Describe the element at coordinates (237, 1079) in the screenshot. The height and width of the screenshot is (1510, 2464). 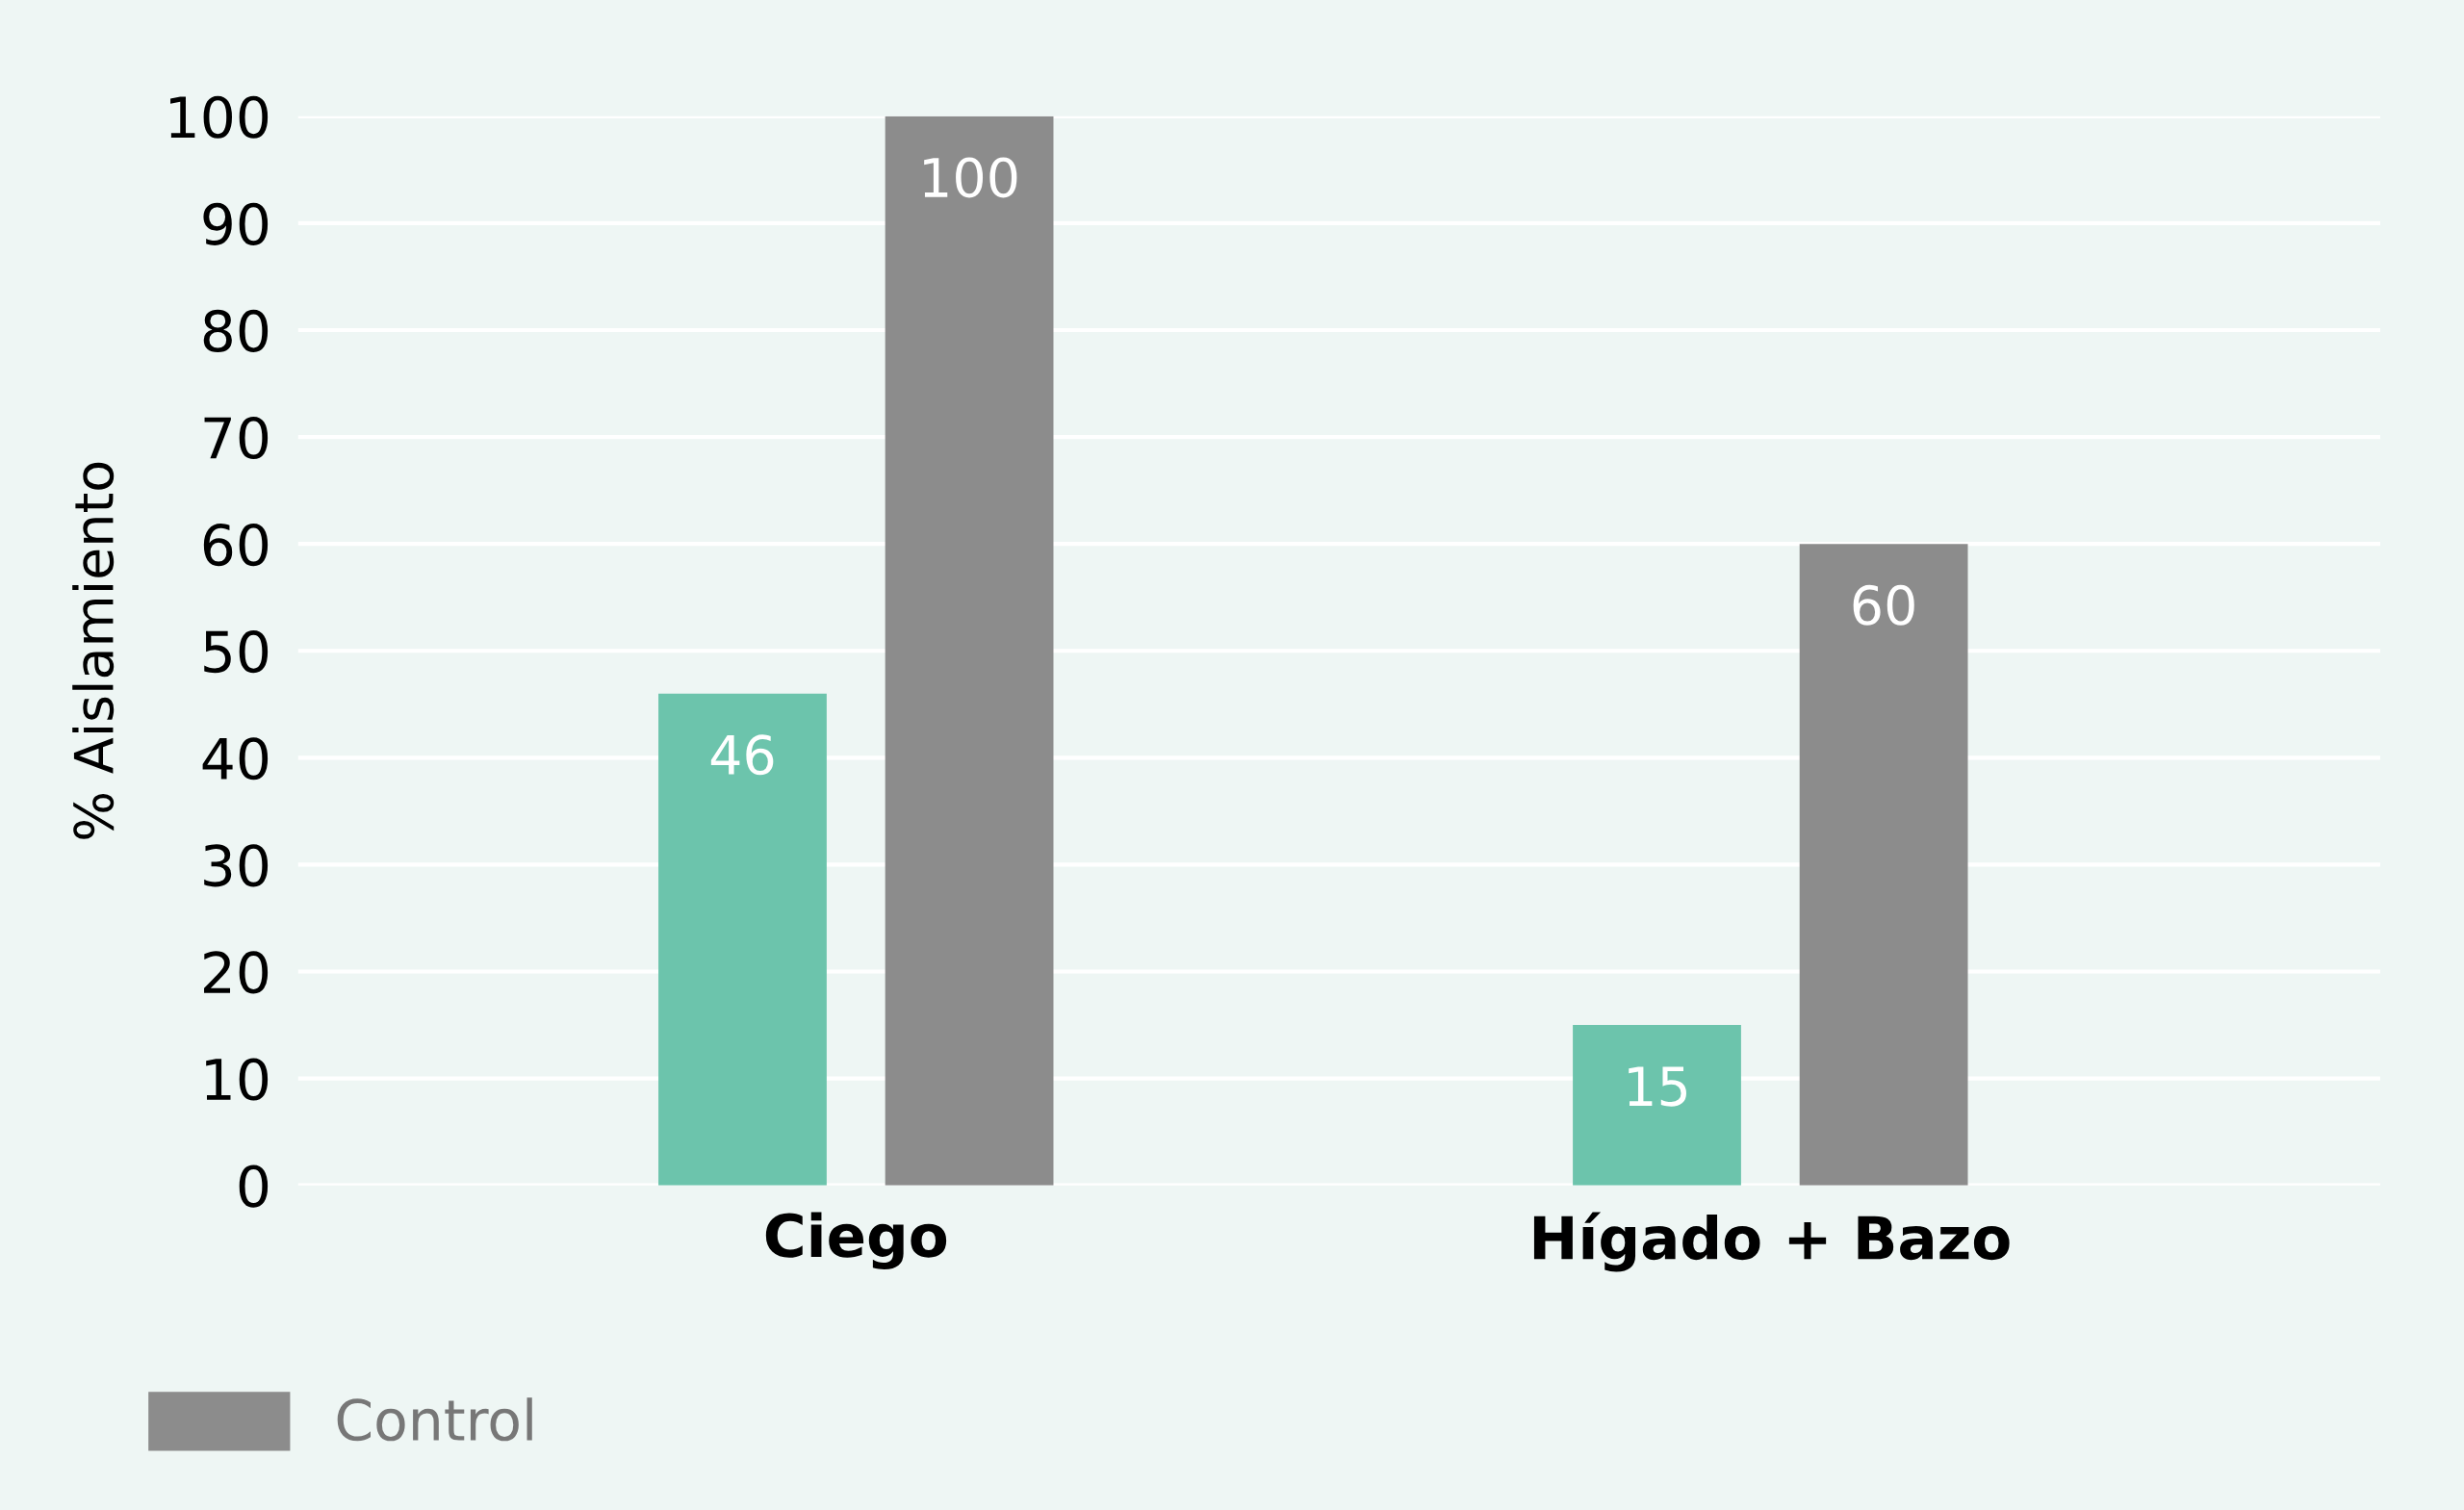
I see `y-tick-label: 10` at that location.